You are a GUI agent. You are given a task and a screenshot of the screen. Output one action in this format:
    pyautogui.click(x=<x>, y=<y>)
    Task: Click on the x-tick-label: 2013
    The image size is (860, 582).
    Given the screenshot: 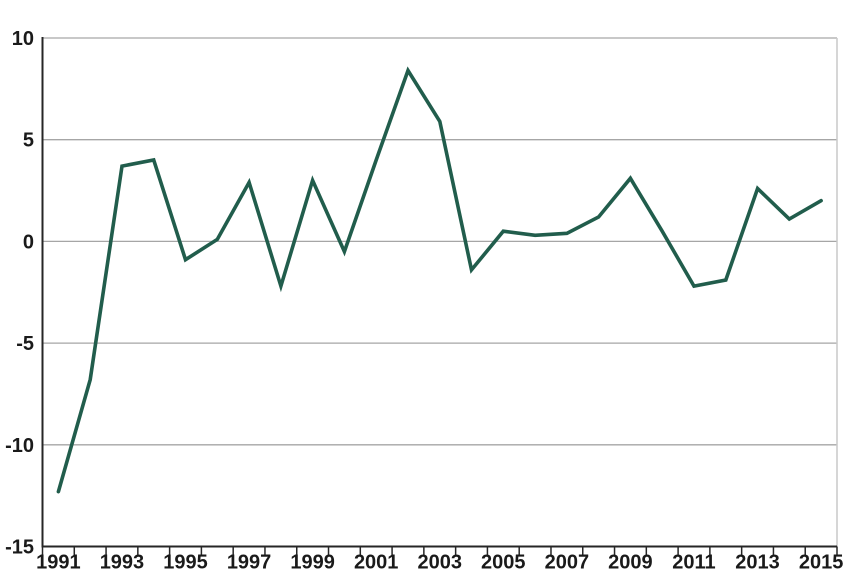 What is the action you would take?
    pyautogui.click(x=757, y=563)
    